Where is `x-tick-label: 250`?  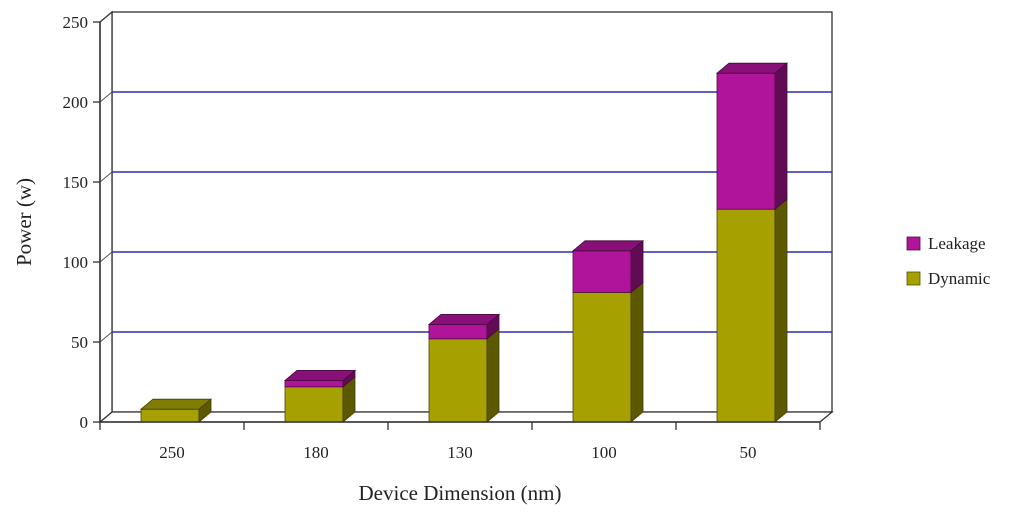 x-tick-label: 250 is located at coordinates (172, 452).